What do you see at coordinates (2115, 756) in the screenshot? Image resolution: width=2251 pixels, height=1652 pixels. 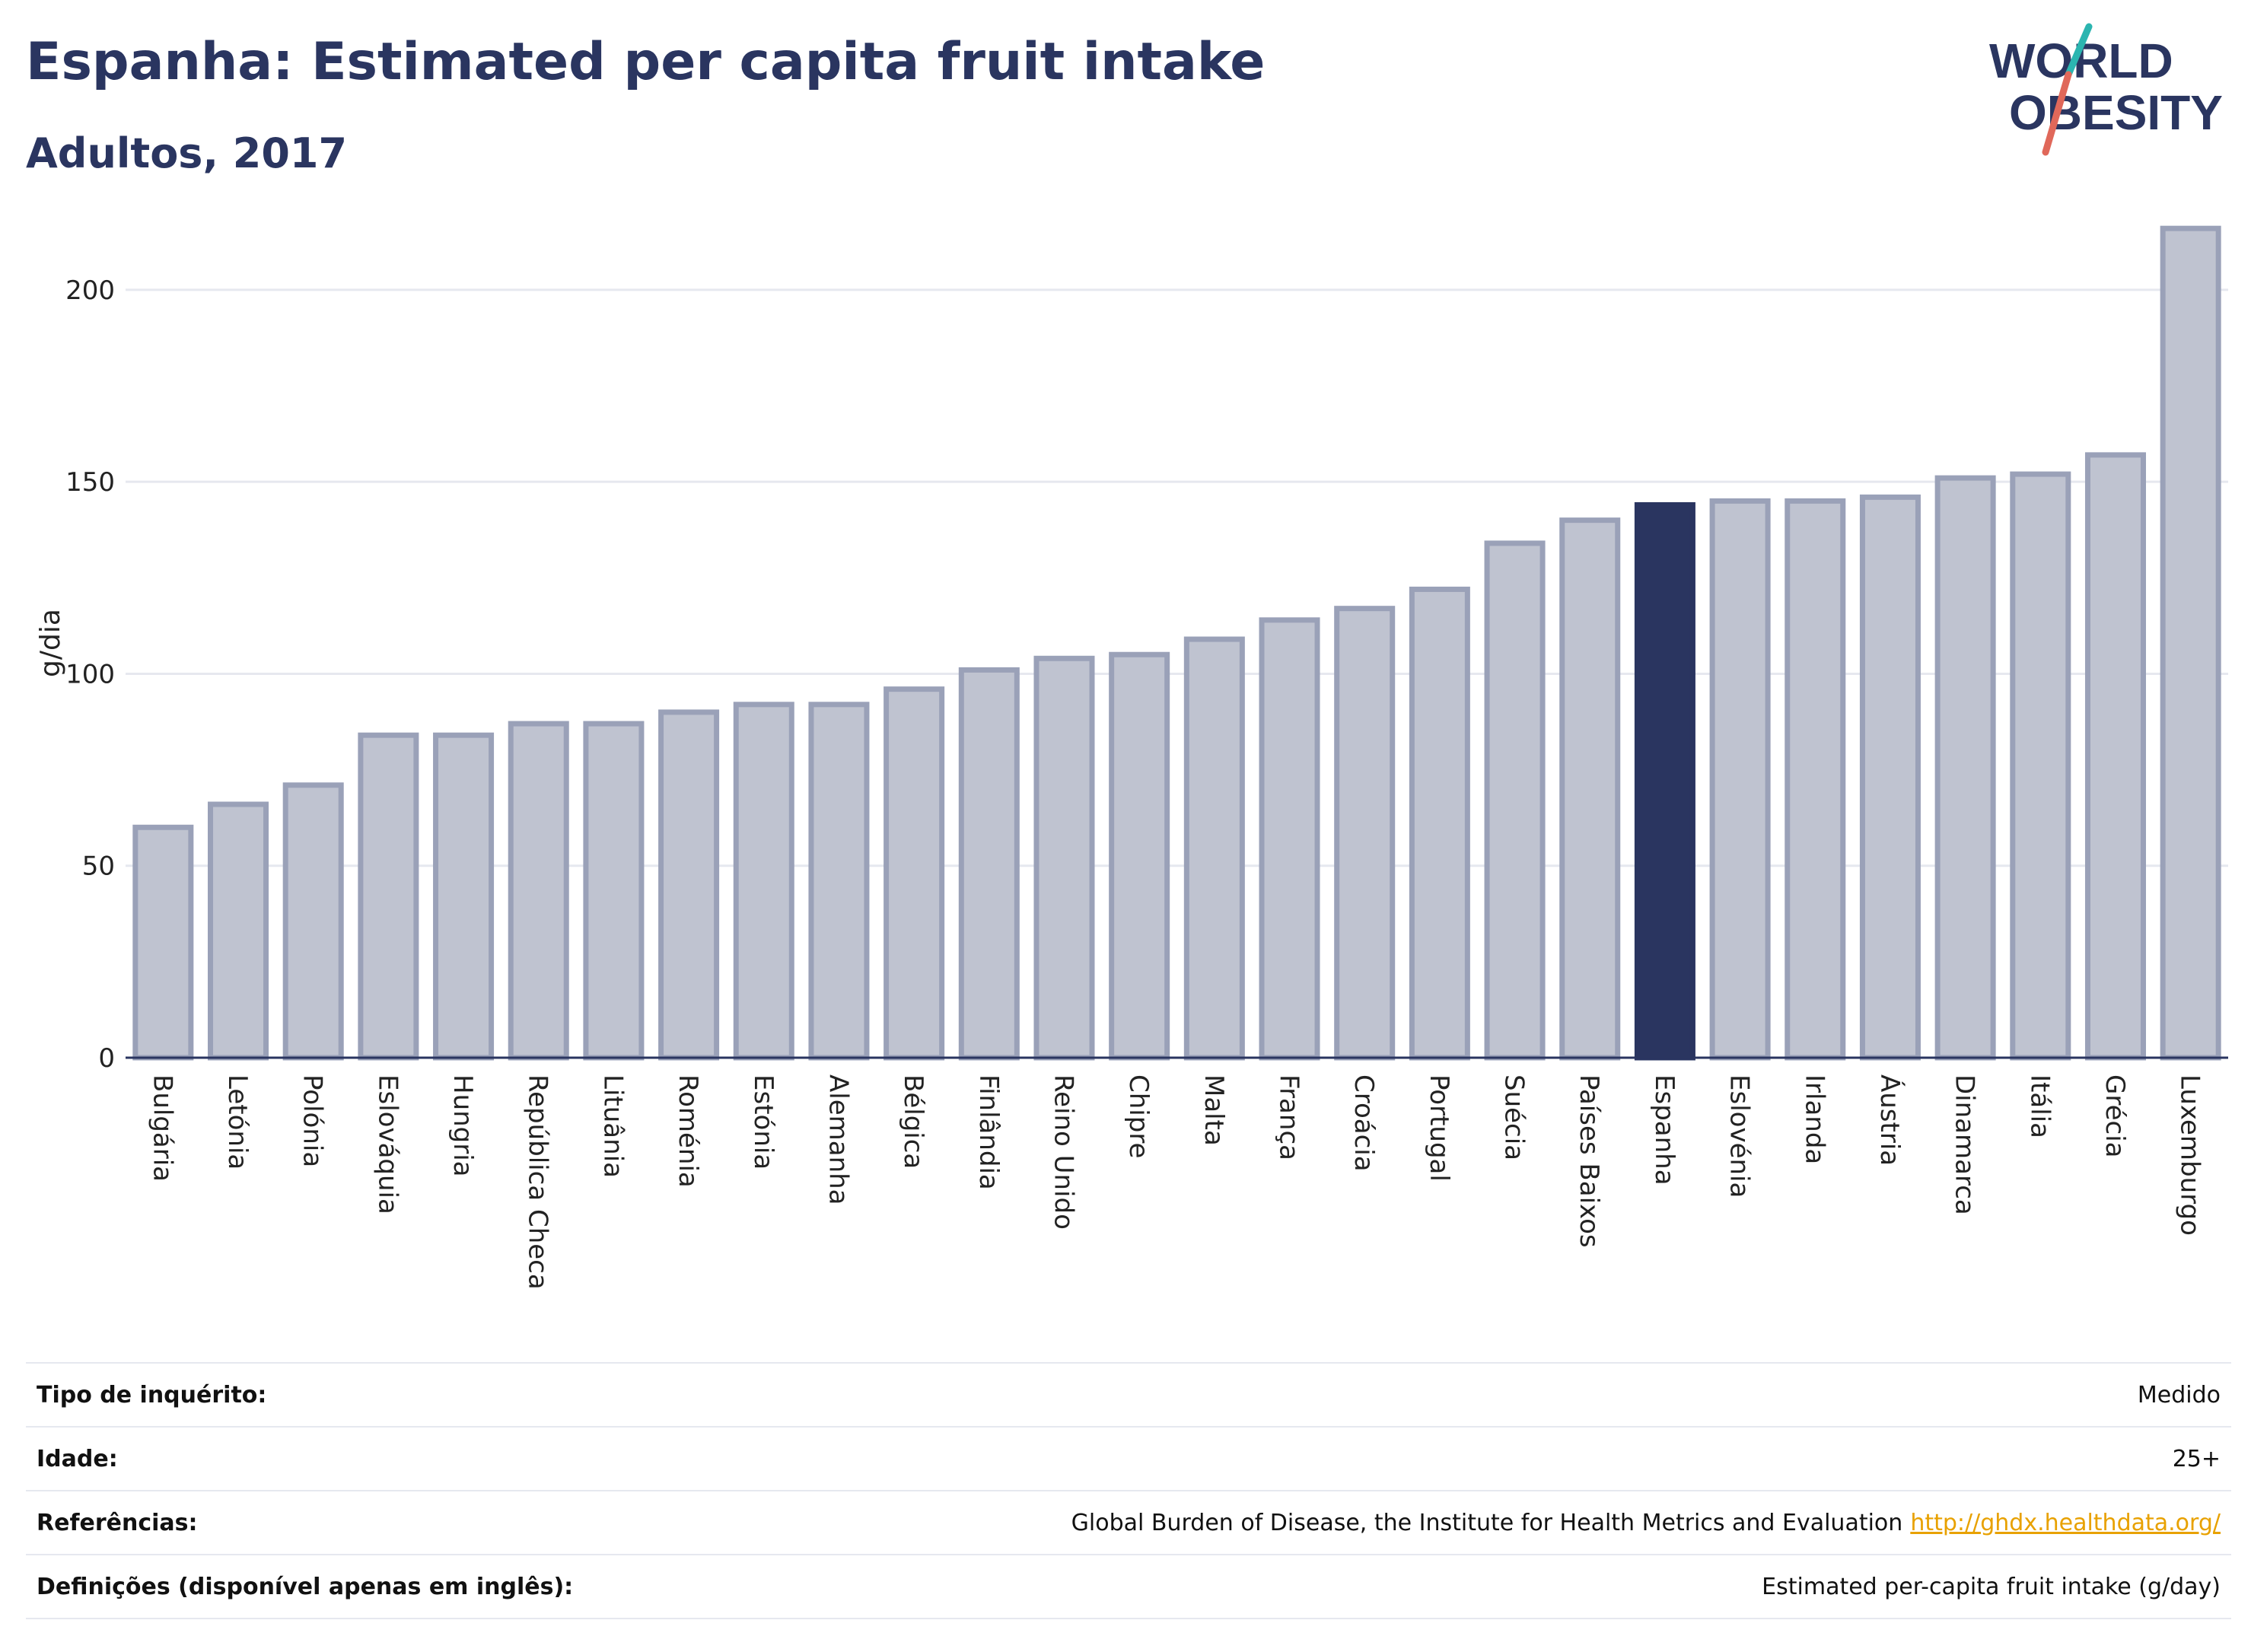 I see `bar-grécia` at bounding box center [2115, 756].